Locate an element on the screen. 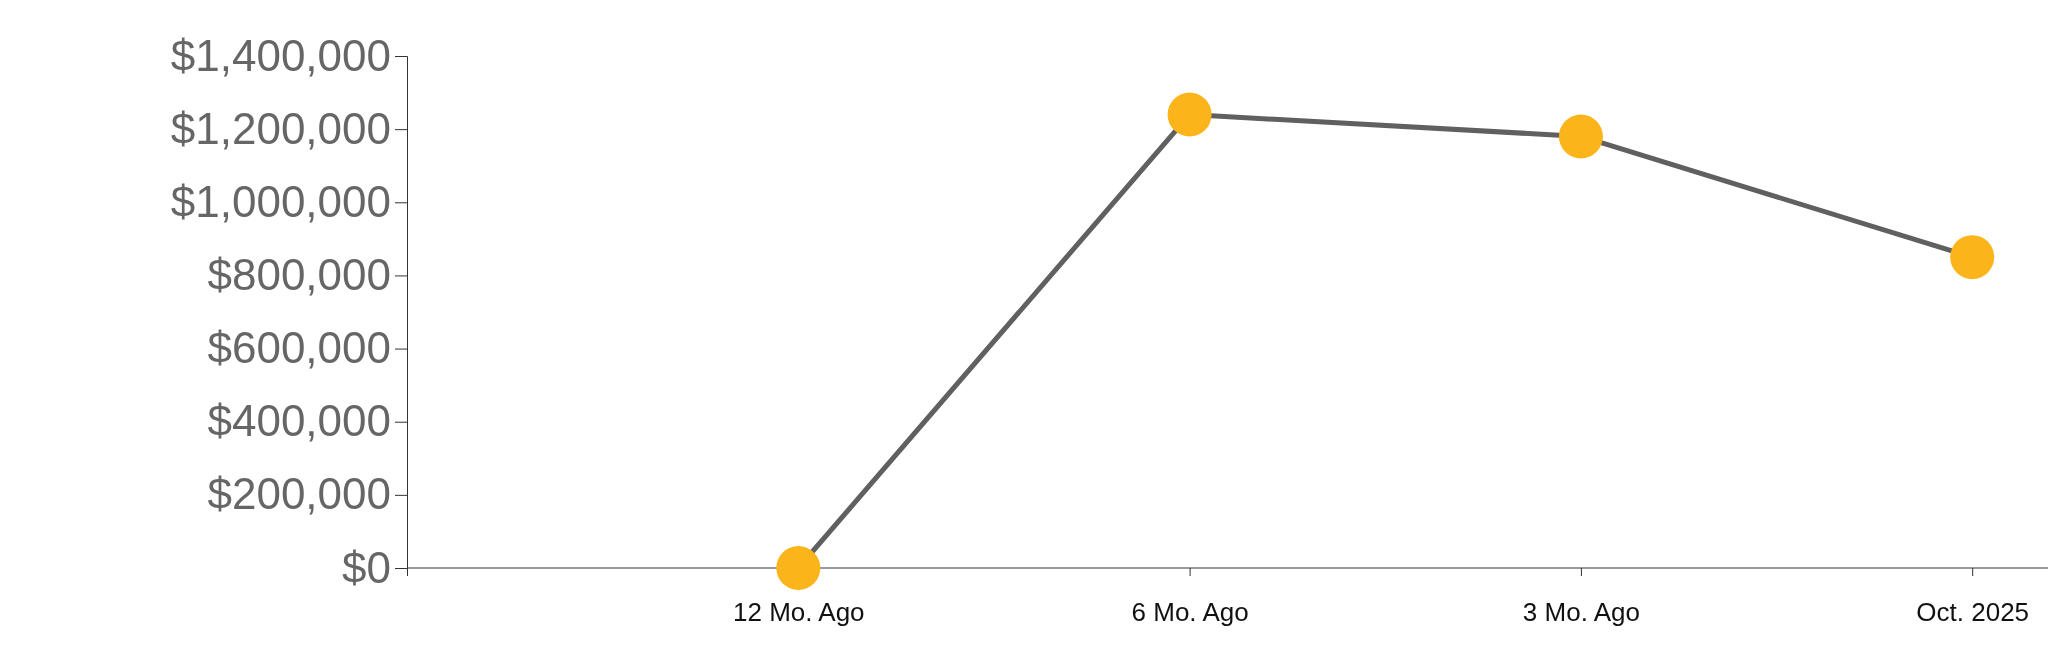 The image size is (2048, 663). x-tick-label: Oct. 2025 is located at coordinates (1973, 611).